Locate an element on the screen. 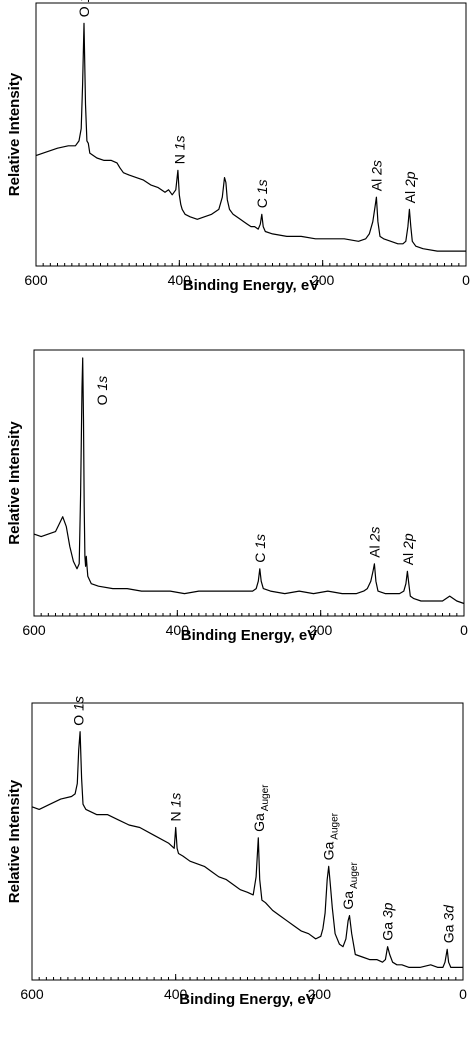  peak-label: Ga 3p is located at coordinates (388, 921).